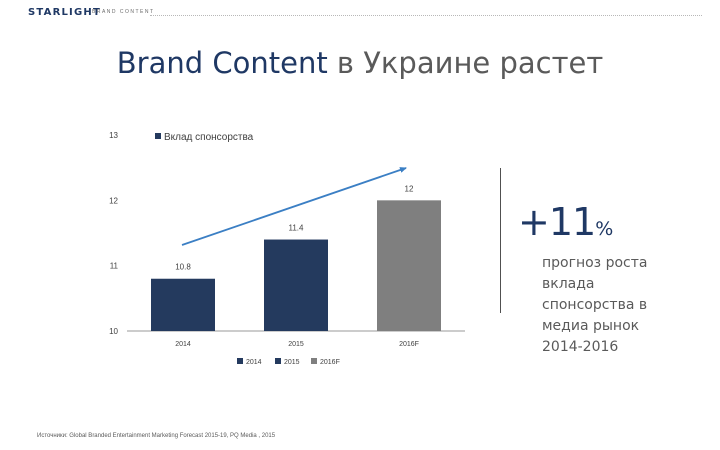 The image size is (720, 450). What do you see at coordinates (296, 344) in the screenshot?
I see `x-tick-label: 2015` at bounding box center [296, 344].